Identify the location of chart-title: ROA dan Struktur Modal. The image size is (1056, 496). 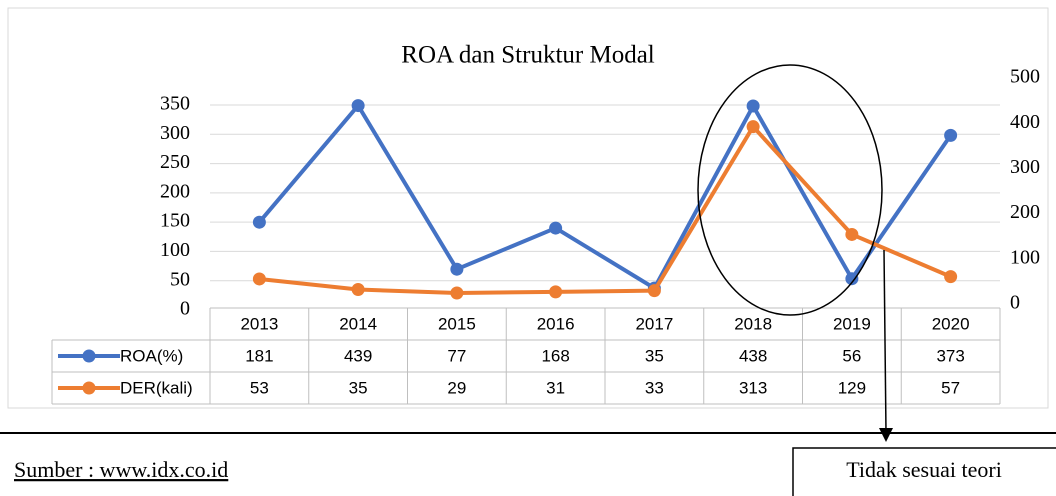
(528, 55).